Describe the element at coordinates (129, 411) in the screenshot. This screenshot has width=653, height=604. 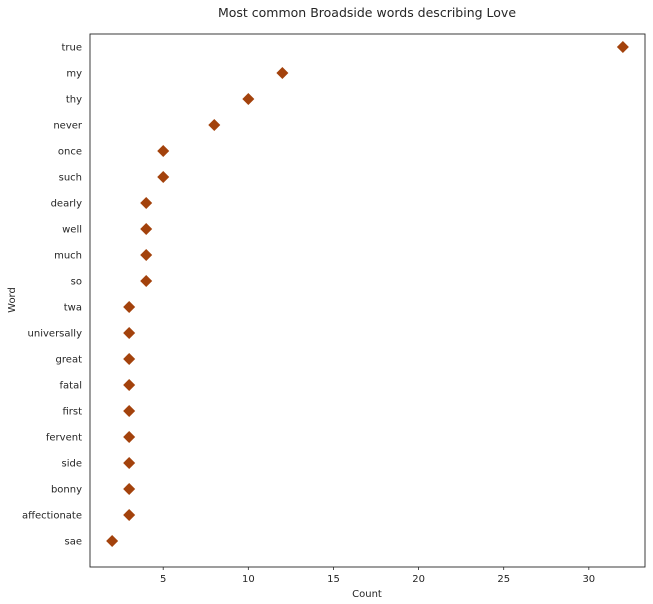
I see `data-point-first` at that location.